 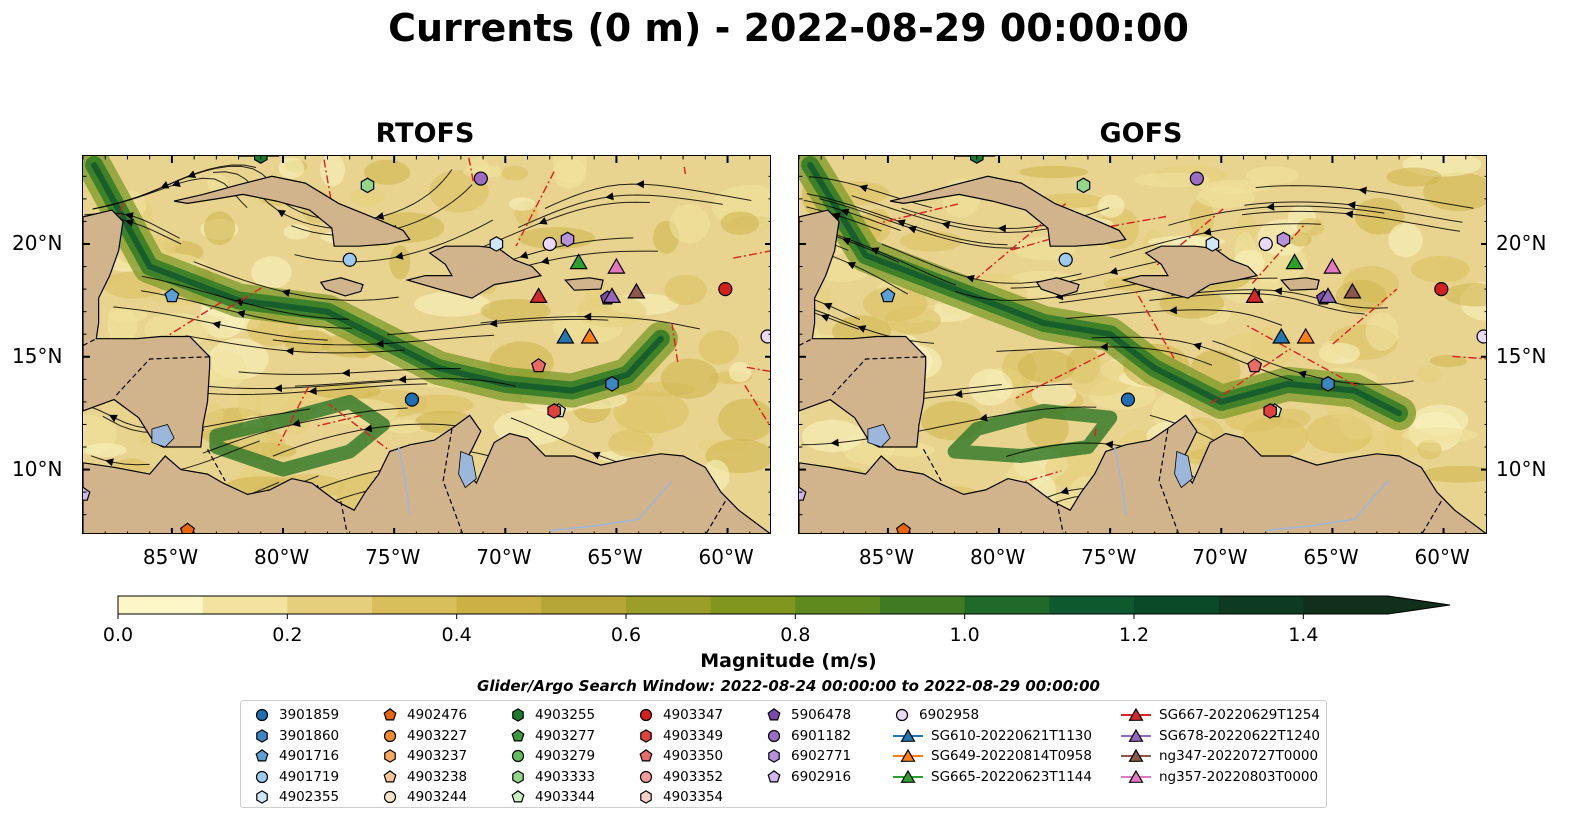 I want to click on legend-label: 4903244, so click(x=437, y=797).